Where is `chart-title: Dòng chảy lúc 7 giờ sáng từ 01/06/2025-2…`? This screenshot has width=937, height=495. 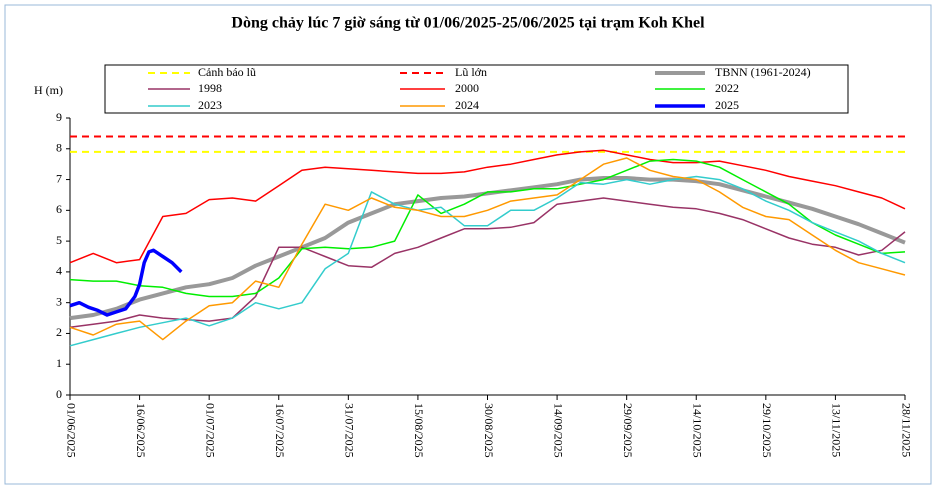
chart-title: Dòng chảy lúc 7 giờ sáng từ 01/06/2025-2… is located at coordinates (468, 23).